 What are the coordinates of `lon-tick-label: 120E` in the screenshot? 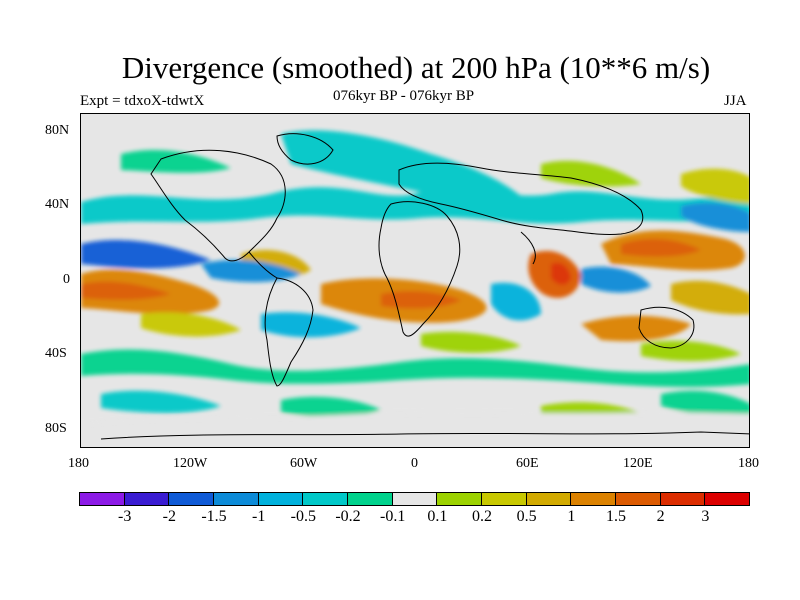 It's located at (638, 463).